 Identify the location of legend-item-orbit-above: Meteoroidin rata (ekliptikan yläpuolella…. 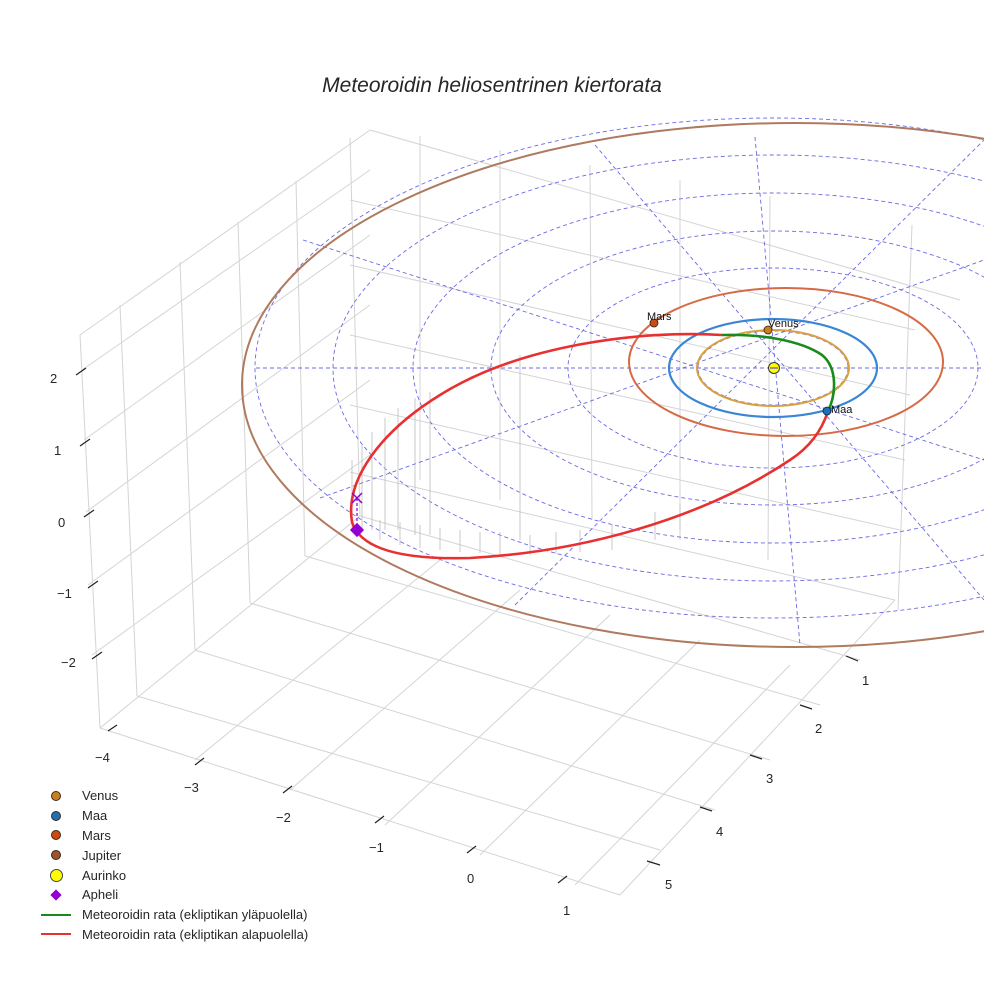
(172, 915).